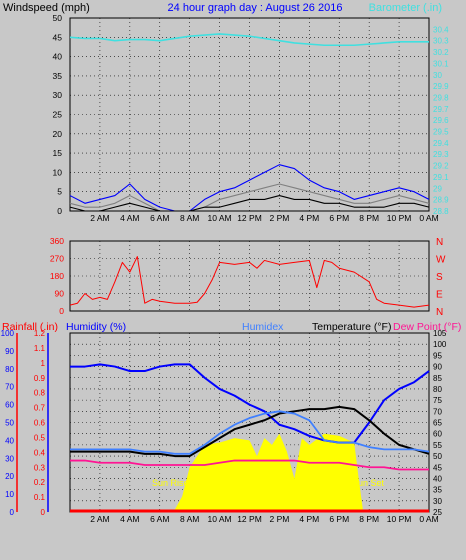 This screenshot has height=560, width=466. I want to click on humidity-tick-label: 10, so click(9, 494).